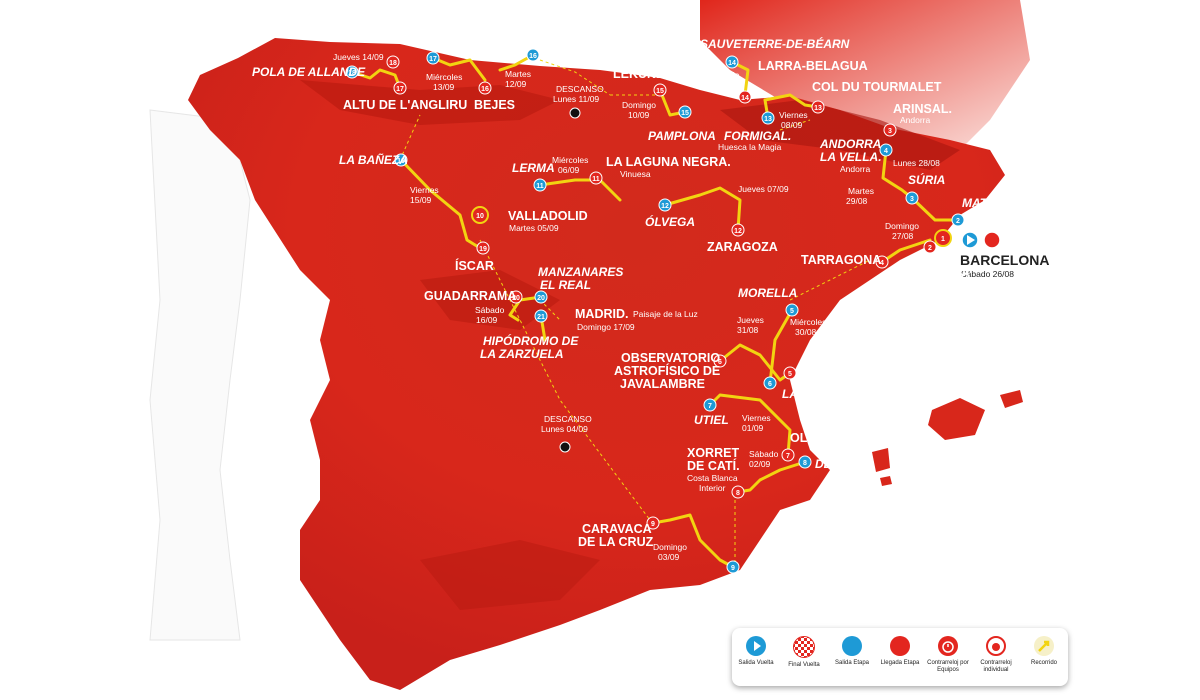  What do you see at coordinates (792, 125) in the screenshot?
I see `date-viernes-08b: 08/09` at bounding box center [792, 125].